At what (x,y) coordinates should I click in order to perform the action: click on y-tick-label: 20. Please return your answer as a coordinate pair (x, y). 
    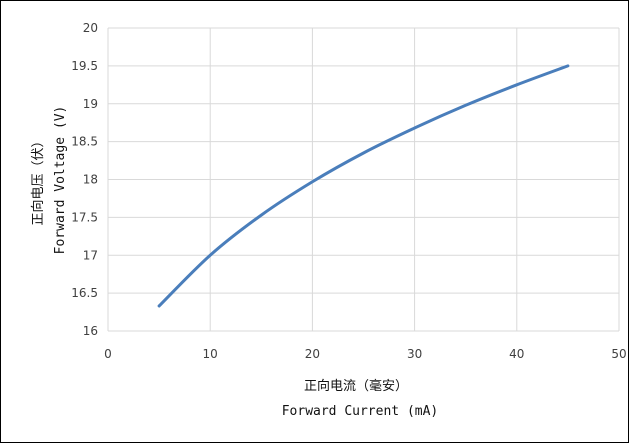
    Looking at the image, I should click on (90, 28).